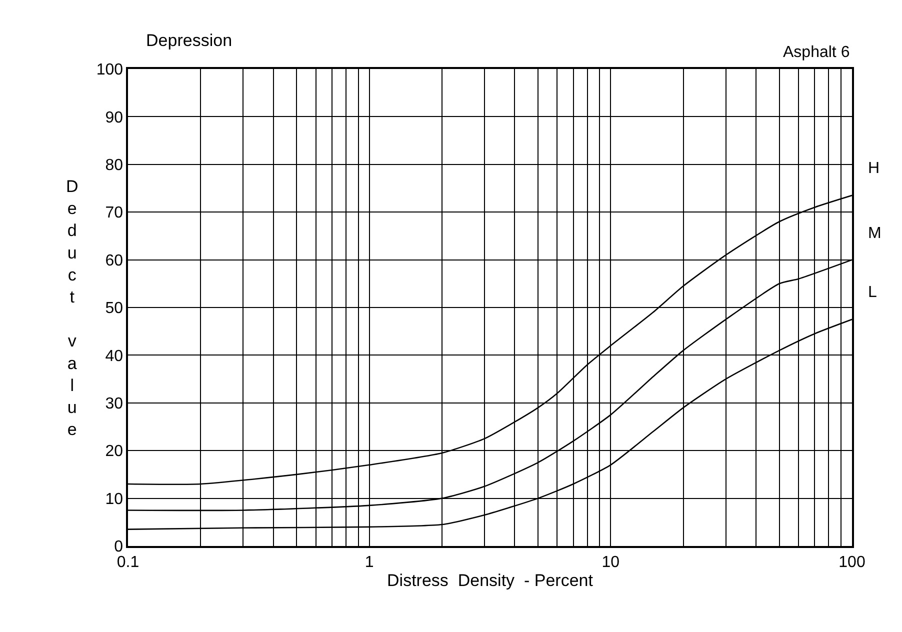 This screenshot has width=902, height=632. I want to click on y-tick-label: 60, so click(114, 261).